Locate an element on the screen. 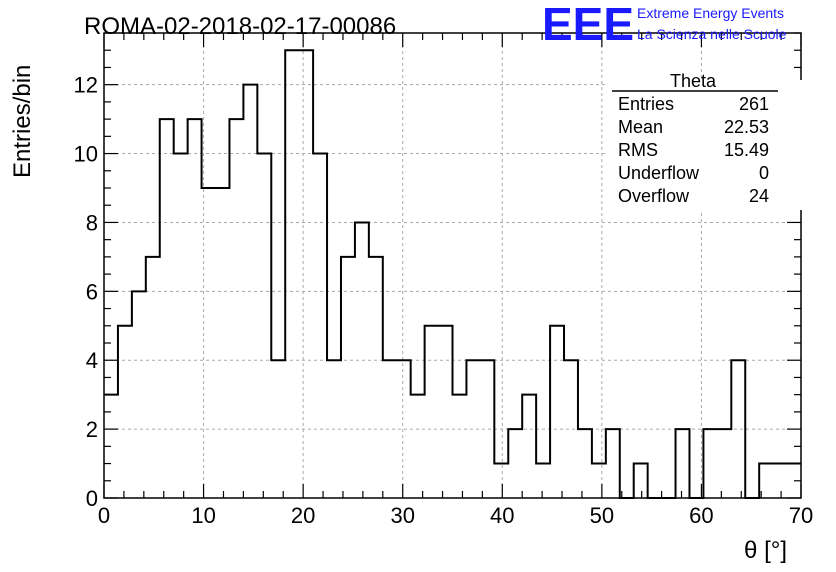 The image size is (836, 572). stats-label-entries: Entries is located at coordinates (646, 104).